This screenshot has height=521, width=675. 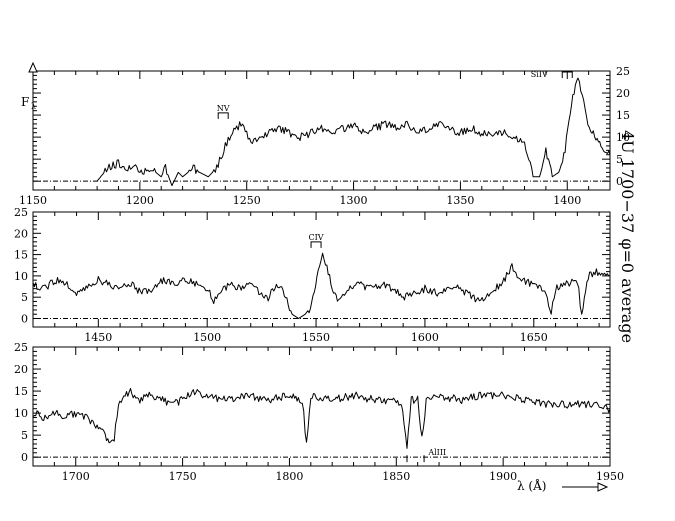 What do you see at coordinates (503, 476) in the screenshot?
I see `bottom-x-tick-label: 1900` at bounding box center [503, 476].